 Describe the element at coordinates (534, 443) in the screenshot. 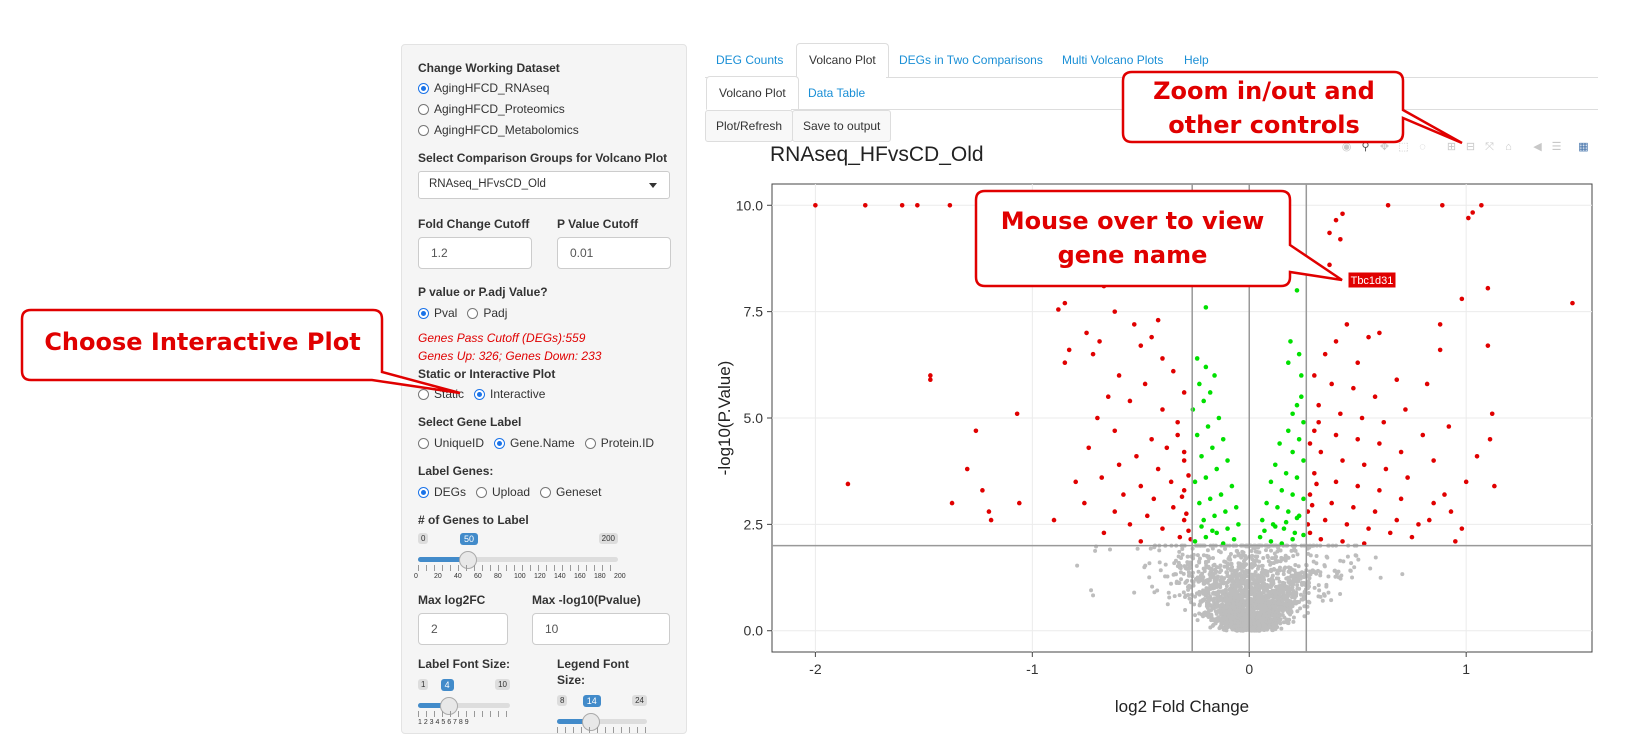

I see `radio-gene-name: Gene.Name` at that location.